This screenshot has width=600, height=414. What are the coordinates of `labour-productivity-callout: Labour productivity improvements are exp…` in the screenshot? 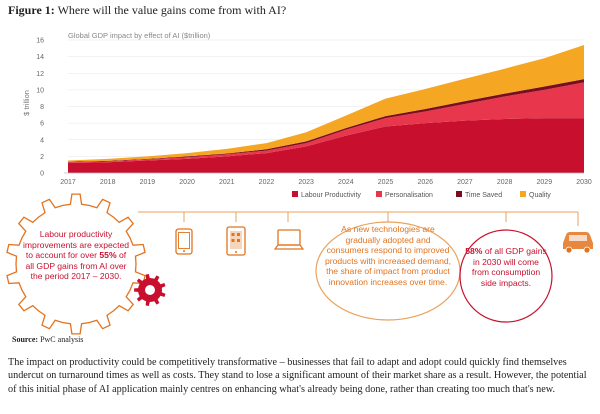 It's located at (76, 255).